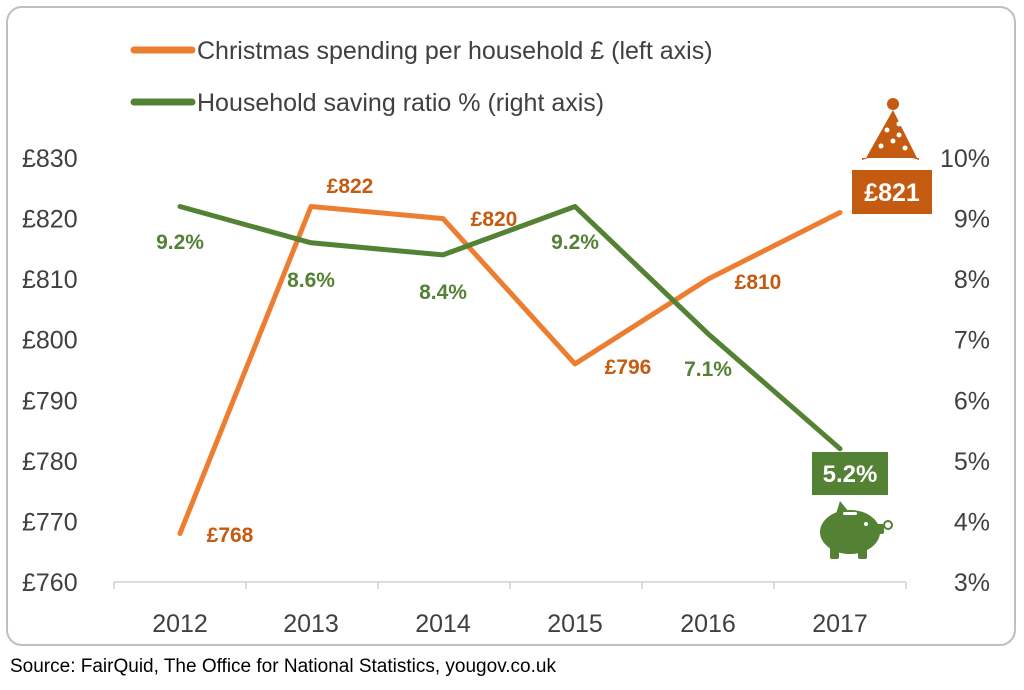 The height and width of the screenshot is (690, 1024). What do you see at coordinates (50, 401) in the screenshot?
I see `left-y-tick-label: £790` at bounding box center [50, 401].